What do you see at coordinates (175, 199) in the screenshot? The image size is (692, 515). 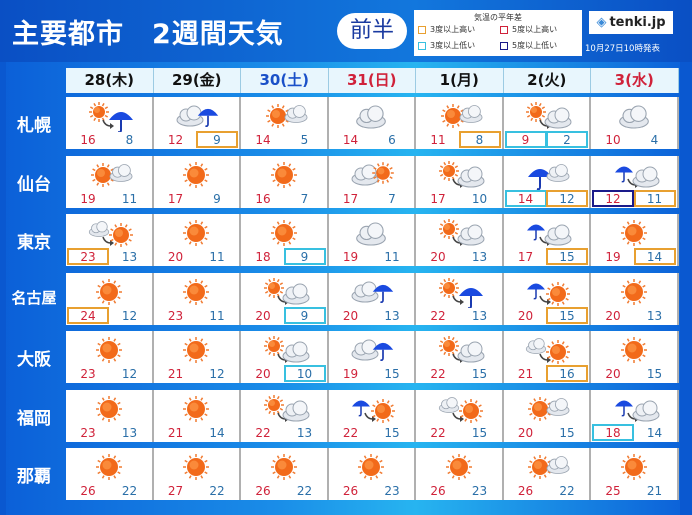 I see `high-temp: 17` at bounding box center [175, 199].